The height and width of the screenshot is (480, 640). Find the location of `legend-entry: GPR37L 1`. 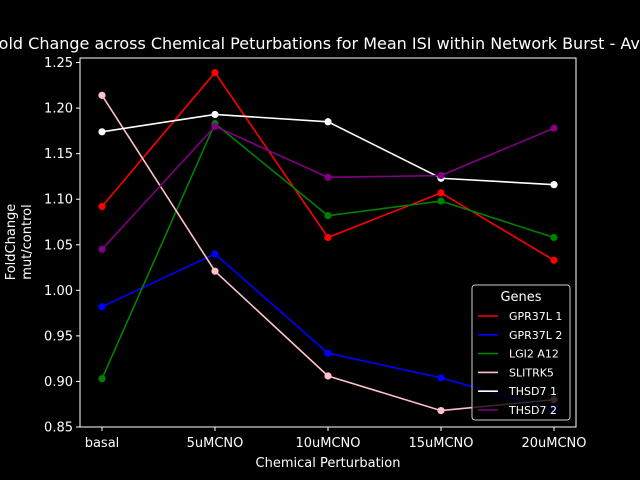

legend-entry: GPR37L 1 is located at coordinates (520, 316).